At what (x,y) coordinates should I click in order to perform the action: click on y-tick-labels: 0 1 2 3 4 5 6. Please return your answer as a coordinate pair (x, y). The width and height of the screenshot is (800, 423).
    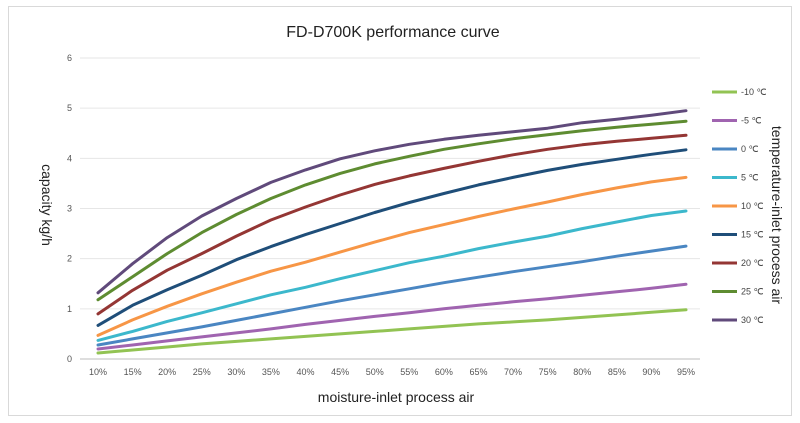
    Looking at the image, I should click on (69, 208).